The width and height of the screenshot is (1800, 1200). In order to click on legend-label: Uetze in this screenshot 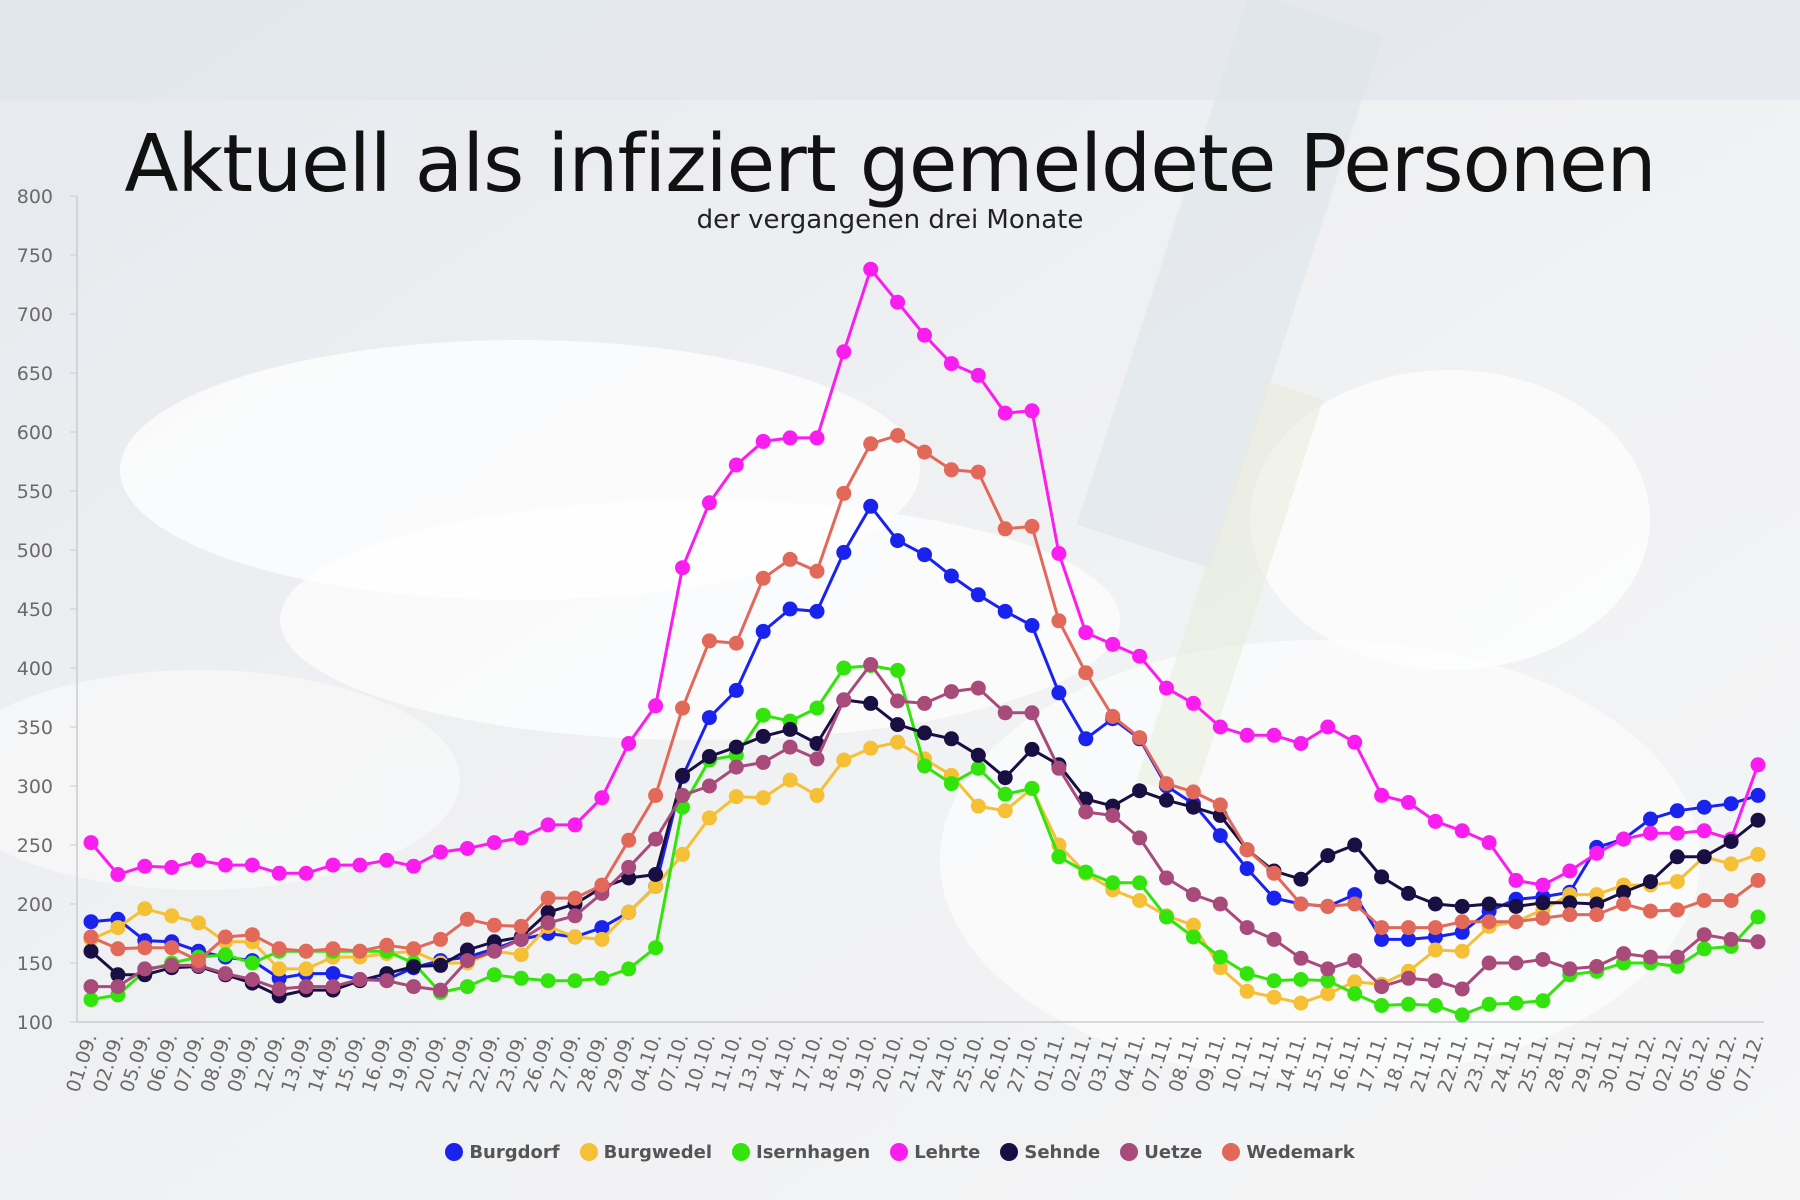, I will do `click(1173, 1152)`.